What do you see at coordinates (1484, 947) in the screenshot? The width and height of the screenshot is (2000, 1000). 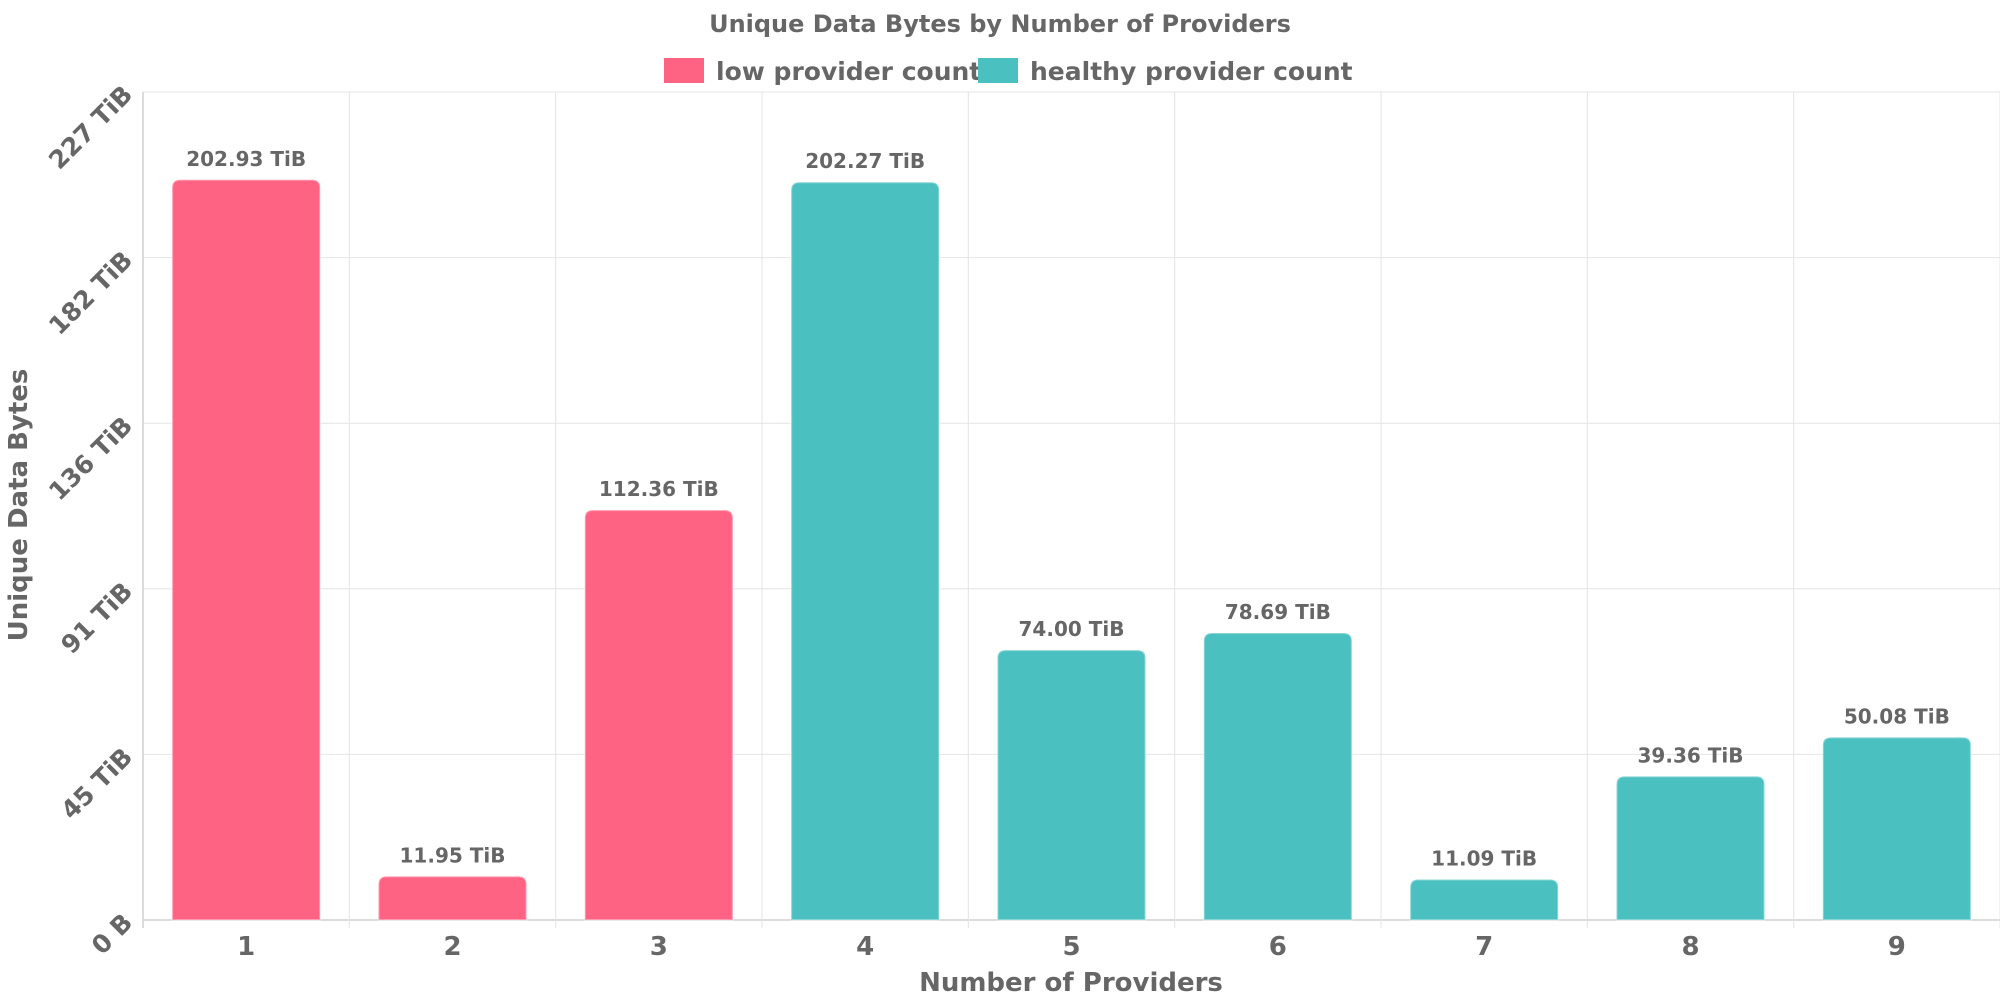 I see `x-tick-label-7: 7` at bounding box center [1484, 947].